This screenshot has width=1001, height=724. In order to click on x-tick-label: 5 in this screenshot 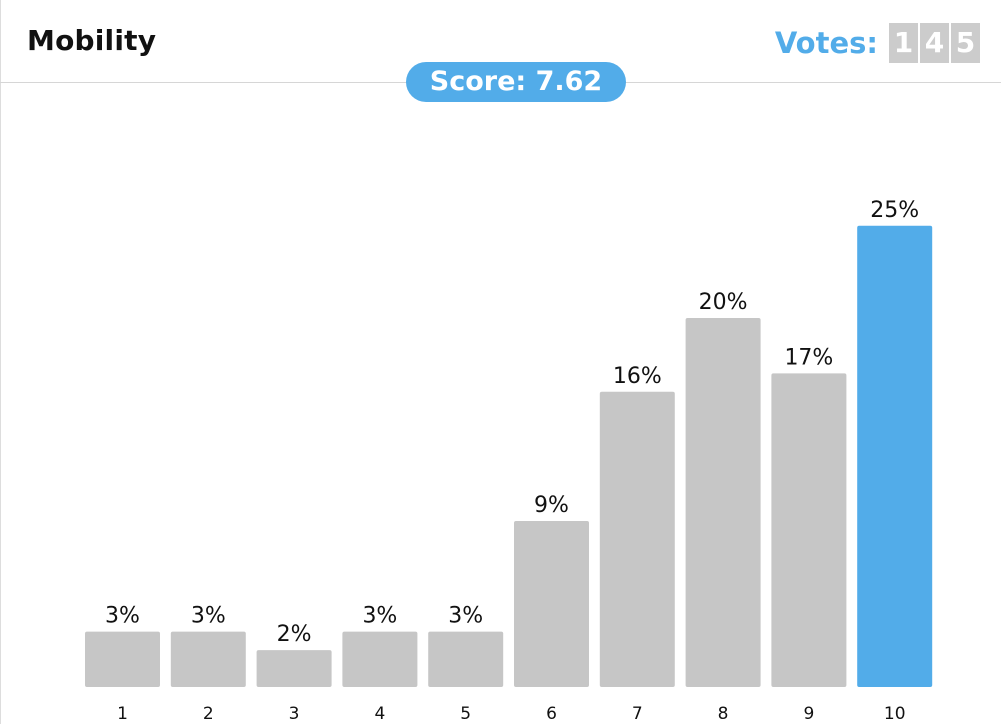, I will do `click(465, 714)`.